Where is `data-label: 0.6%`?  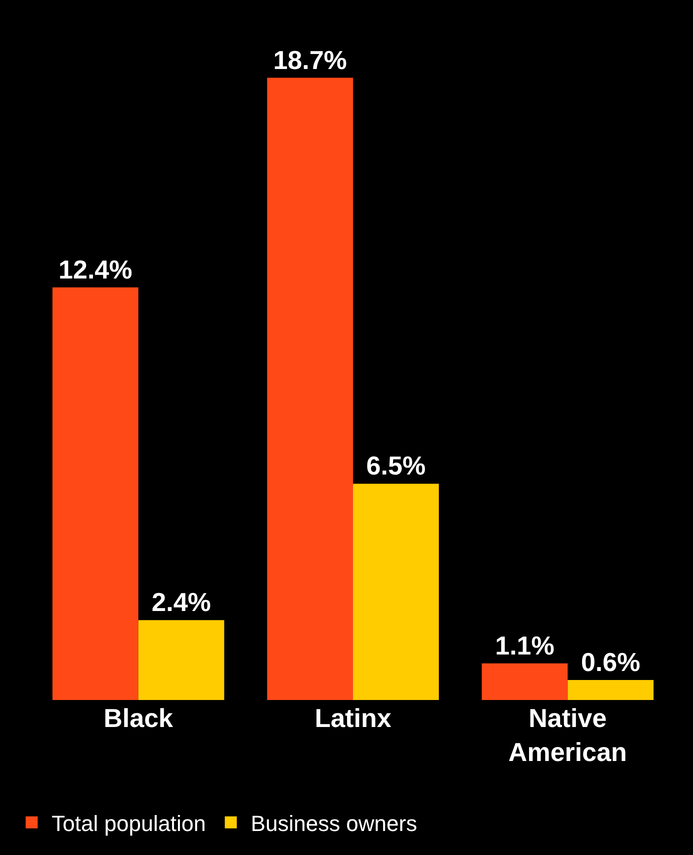 data-label: 0.6% is located at coordinates (610, 662).